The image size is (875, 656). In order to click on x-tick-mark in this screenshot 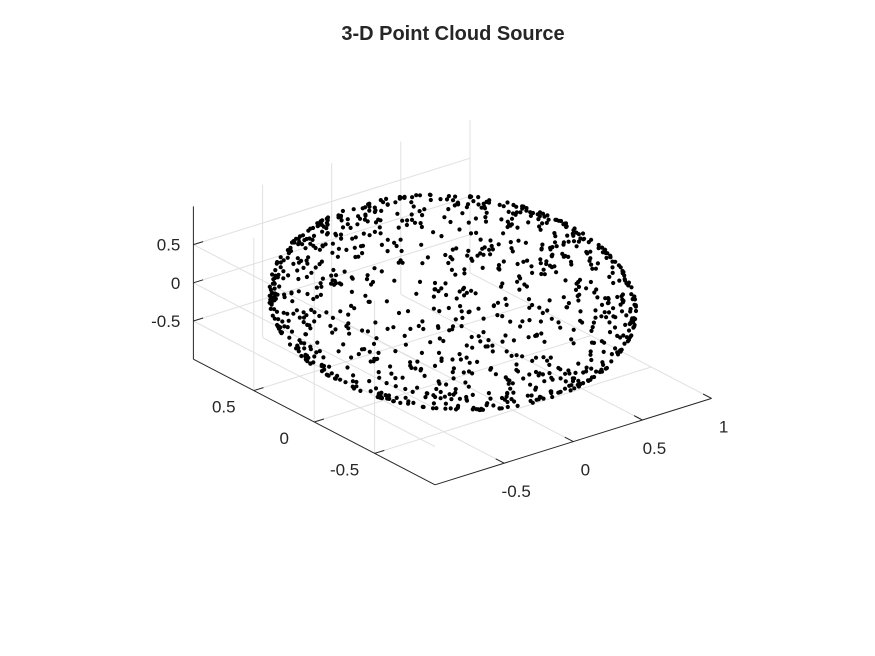, I will do `click(569, 439)`.